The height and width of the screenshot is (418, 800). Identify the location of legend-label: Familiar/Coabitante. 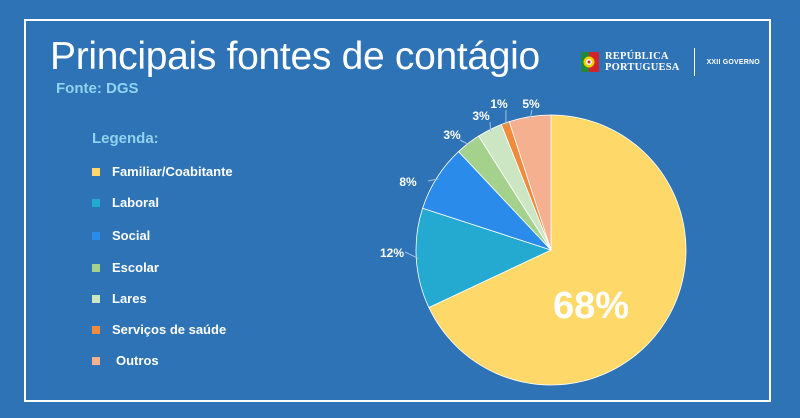
(172, 171).